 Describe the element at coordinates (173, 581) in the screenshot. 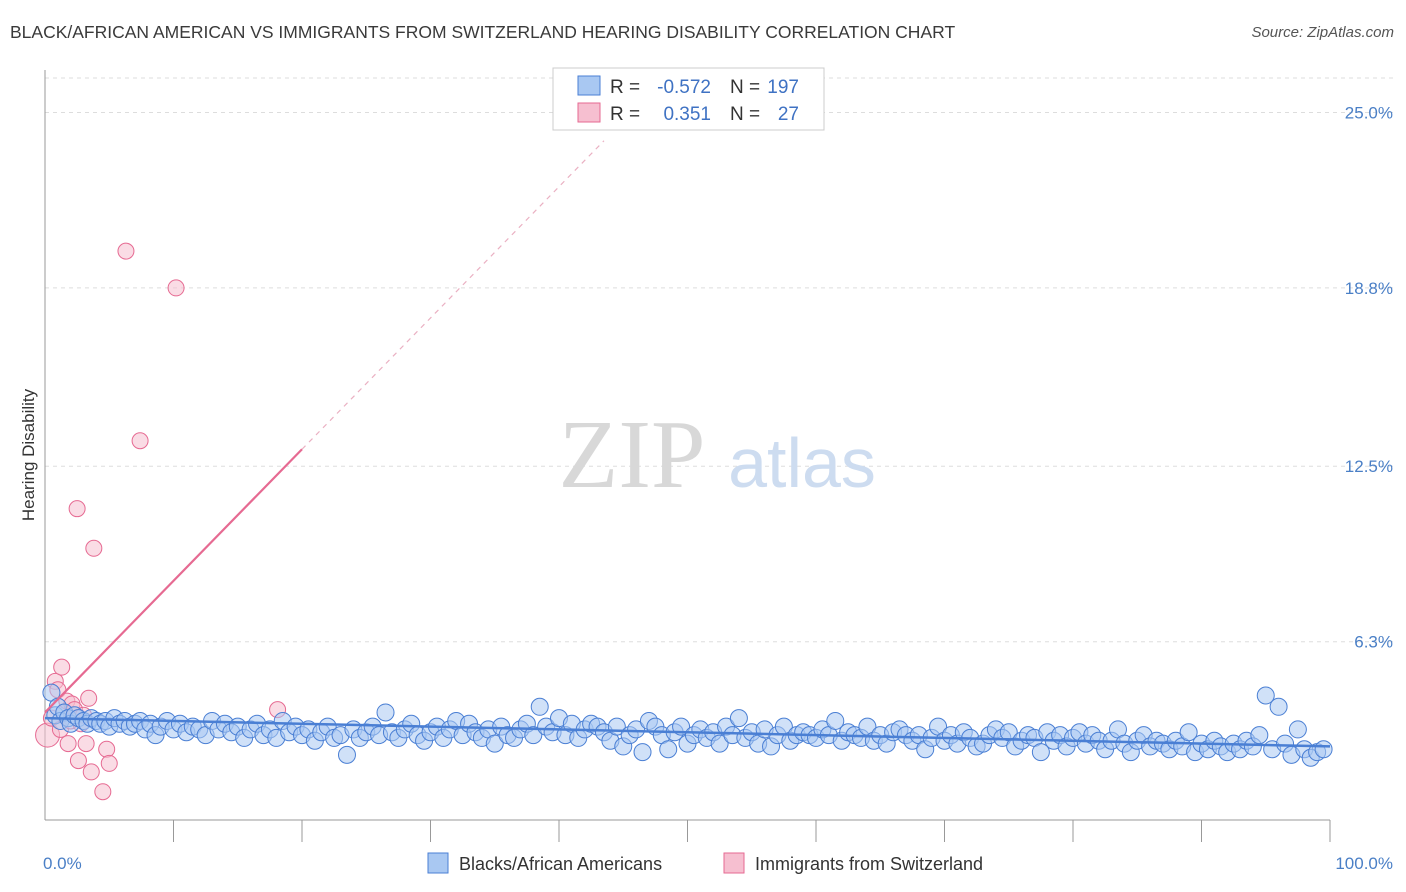

I see `trend-line-pink` at that location.